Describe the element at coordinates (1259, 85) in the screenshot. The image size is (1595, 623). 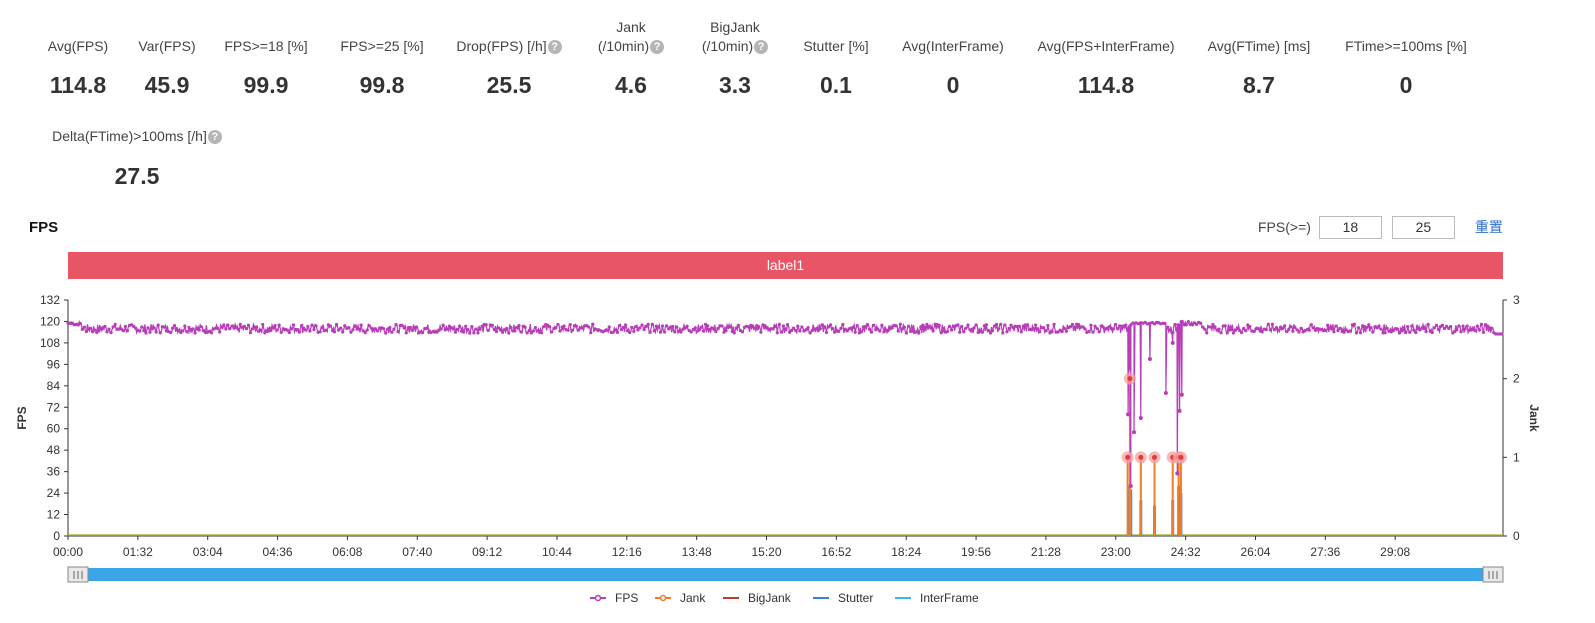
I see `metric-value: 8.7` at that location.